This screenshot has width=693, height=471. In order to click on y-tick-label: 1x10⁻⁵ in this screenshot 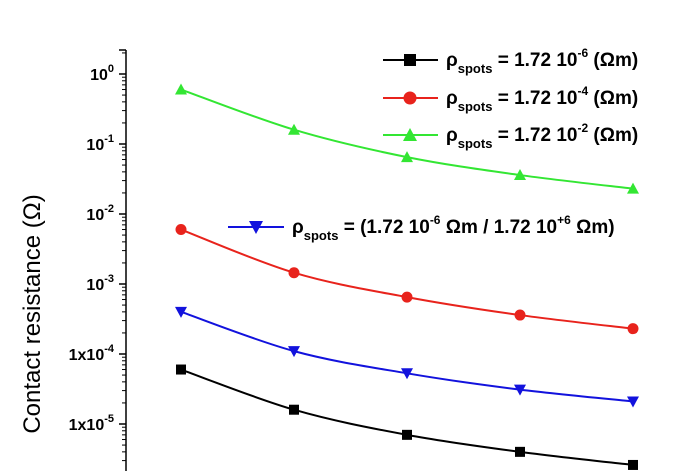, I will do `click(91, 423)`.